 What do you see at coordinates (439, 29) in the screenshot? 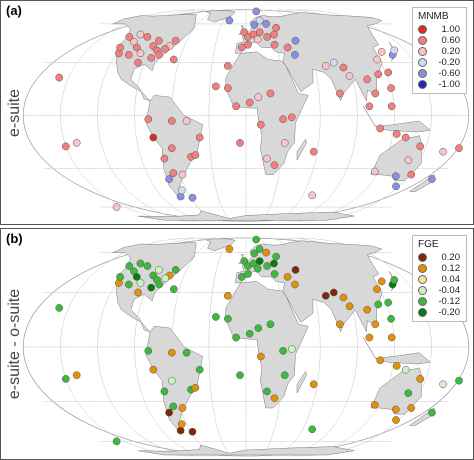
I see `legend-entry: 1.00` at bounding box center [439, 29].